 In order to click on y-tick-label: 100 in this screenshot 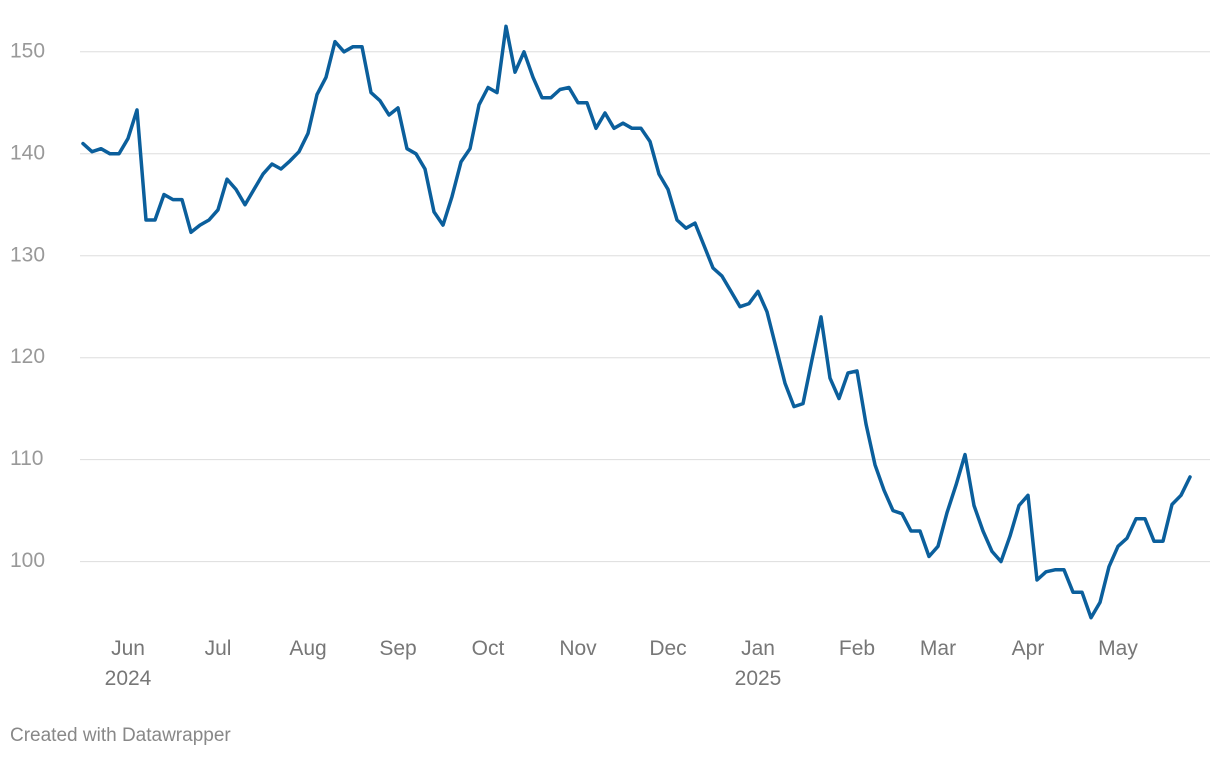, I will do `click(27, 560)`.